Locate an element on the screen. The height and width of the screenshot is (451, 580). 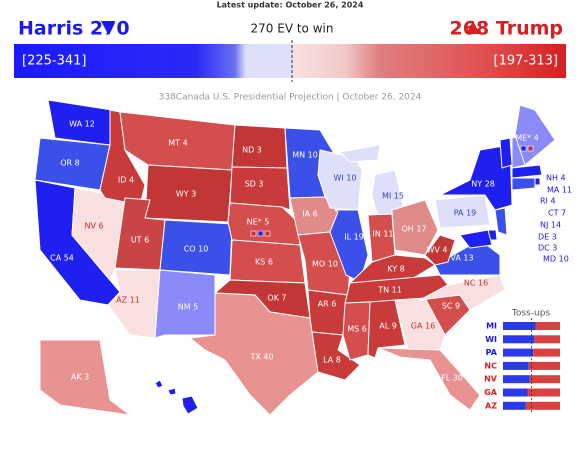
state-label: IN 11 is located at coordinates (382, 234).